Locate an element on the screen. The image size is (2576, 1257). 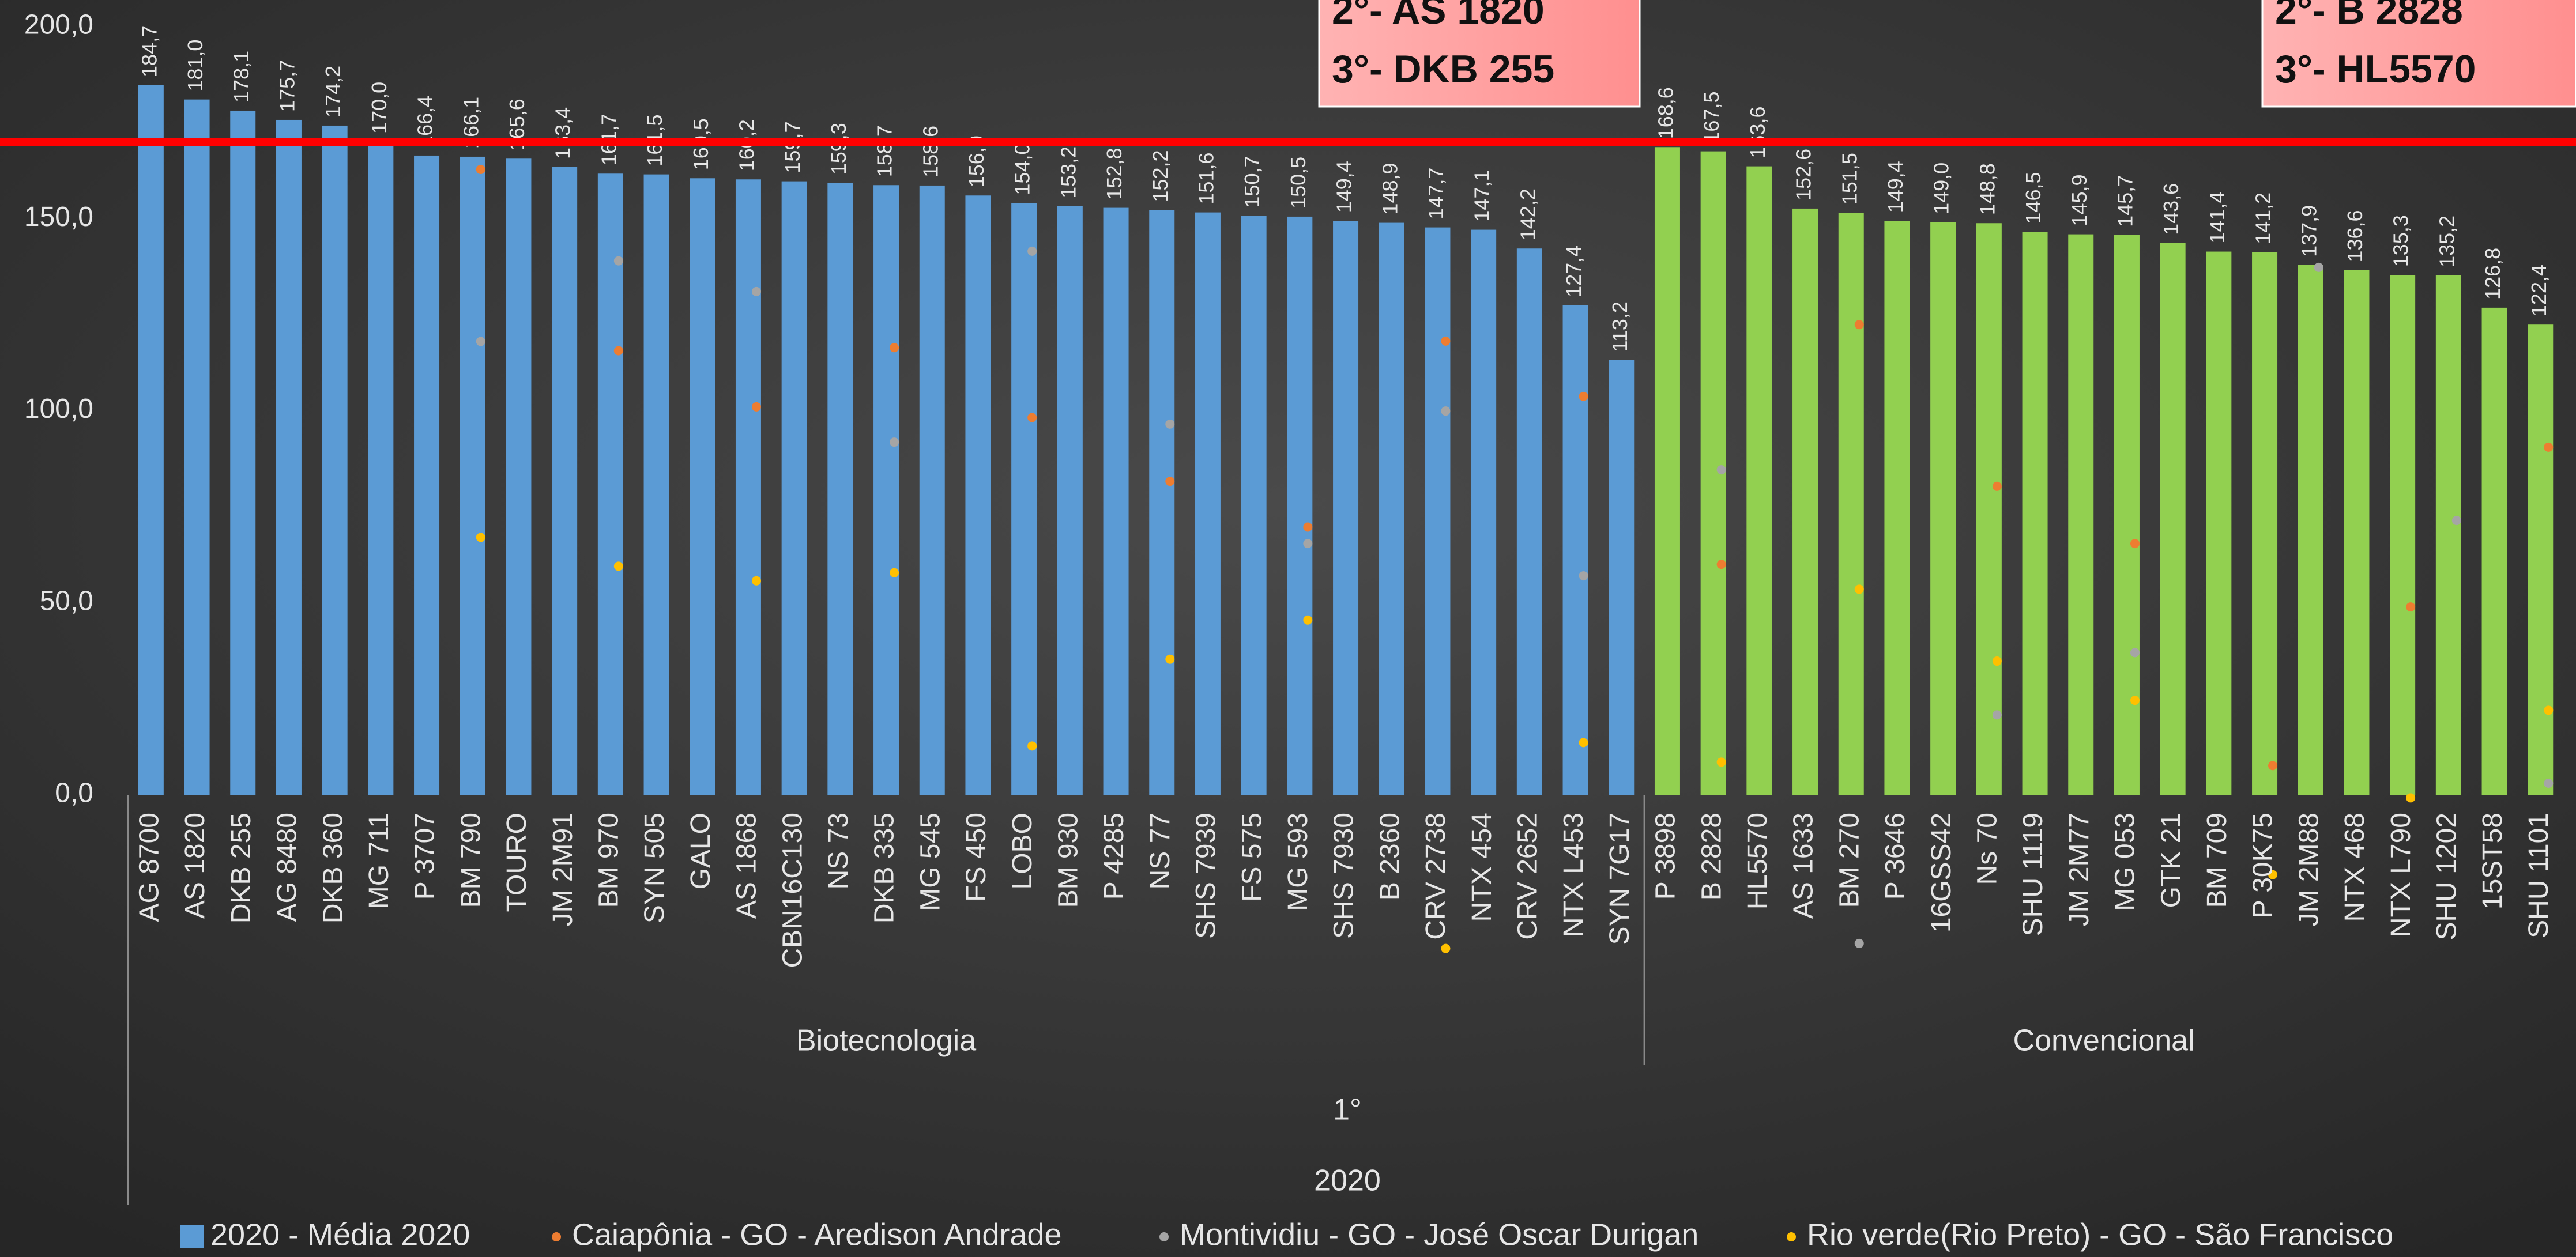
value-label: 143,6 is located at coordinates (2171, 209).